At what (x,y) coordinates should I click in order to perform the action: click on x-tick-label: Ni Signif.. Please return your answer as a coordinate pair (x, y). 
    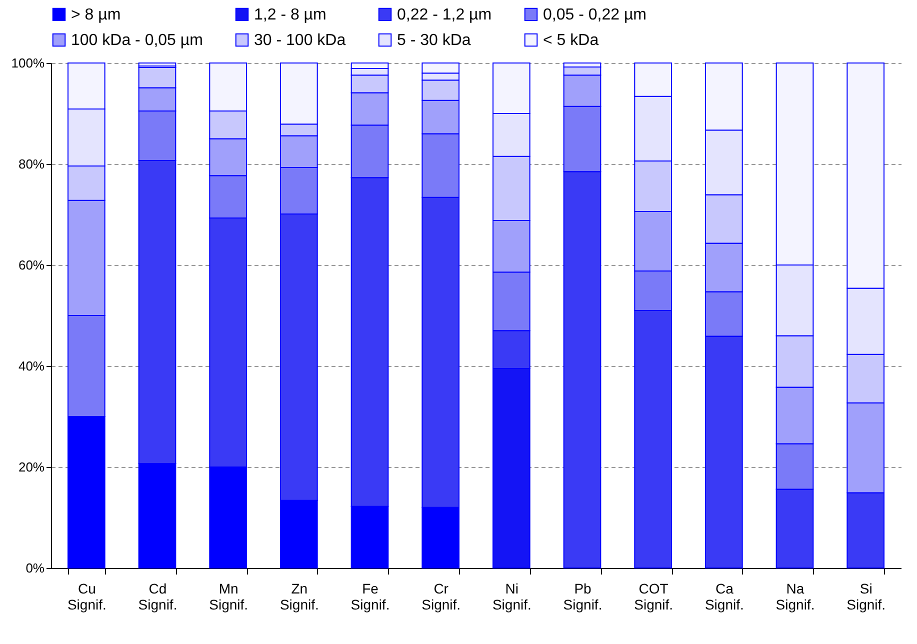
    Looking at the image, I should click on (512, 596).